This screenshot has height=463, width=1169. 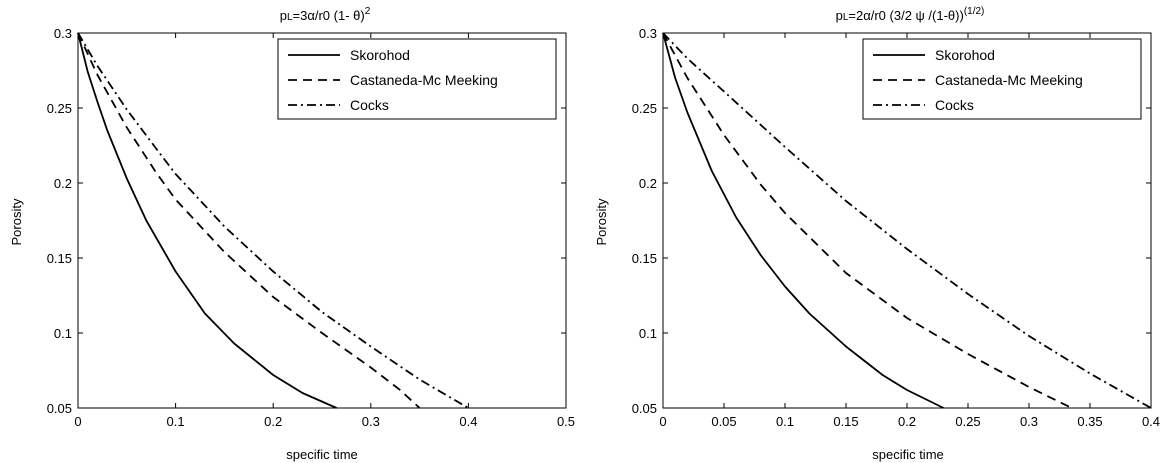 I want to click on chart-title: pL=3α/r0 (1- θ)2, so click(x=325, y=14).